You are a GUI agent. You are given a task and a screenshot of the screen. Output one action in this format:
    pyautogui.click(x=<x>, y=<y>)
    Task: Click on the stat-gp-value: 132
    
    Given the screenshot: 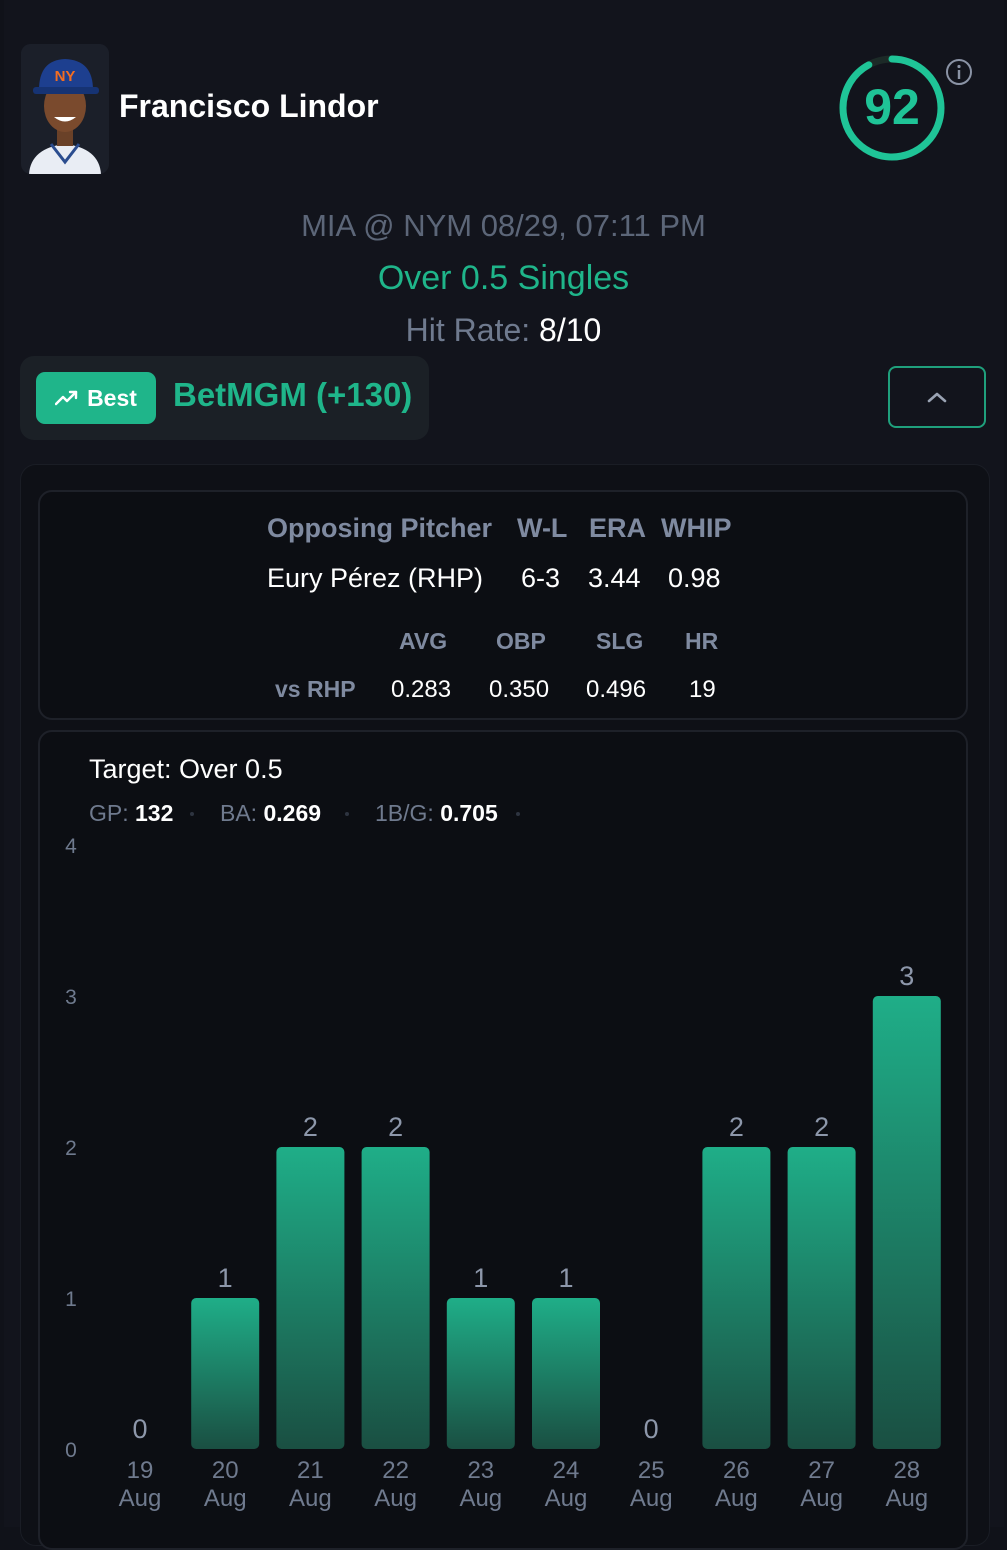 What is the action you would take?
    pyautogui.click(x=154, y=813)
    